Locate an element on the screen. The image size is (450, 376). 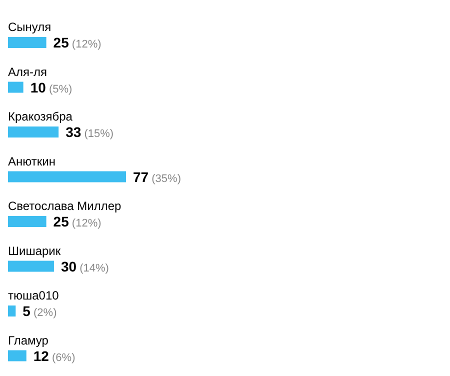
y-tick-label: Анюткин is located at coordinates (32, 161).